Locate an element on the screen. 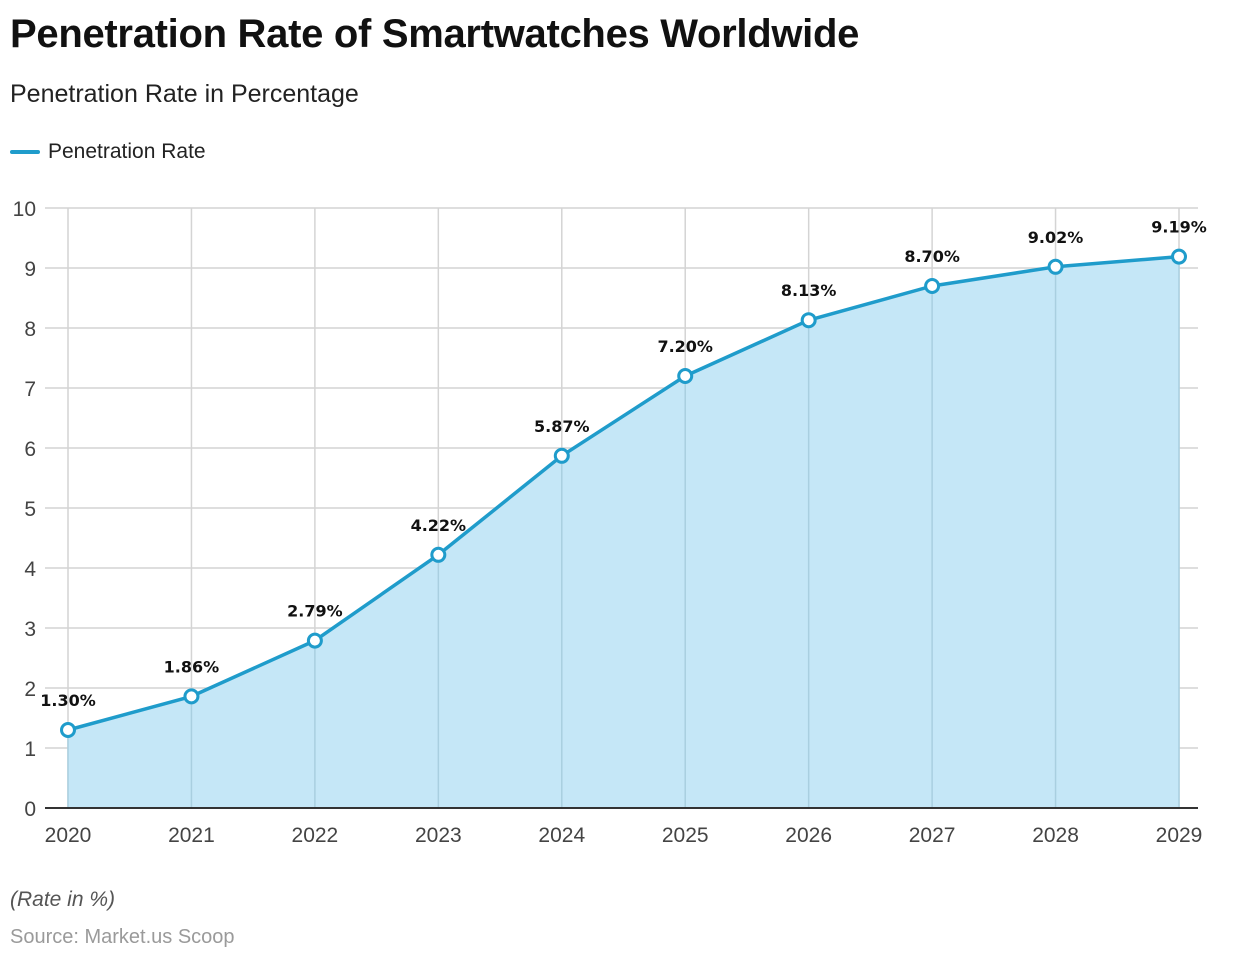  y-tick-label: 2 is located at coordinates (30, 689).